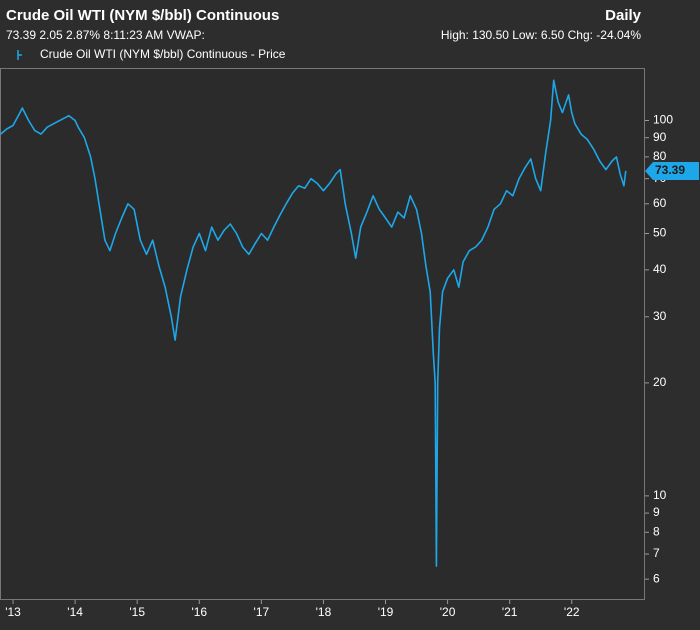 The width and height of the screenshot is (700, 630). What do you see at coordinates (660, 156) in the screenshot?
I see `y-tick-label: 80` at bounding box center [660, 156].